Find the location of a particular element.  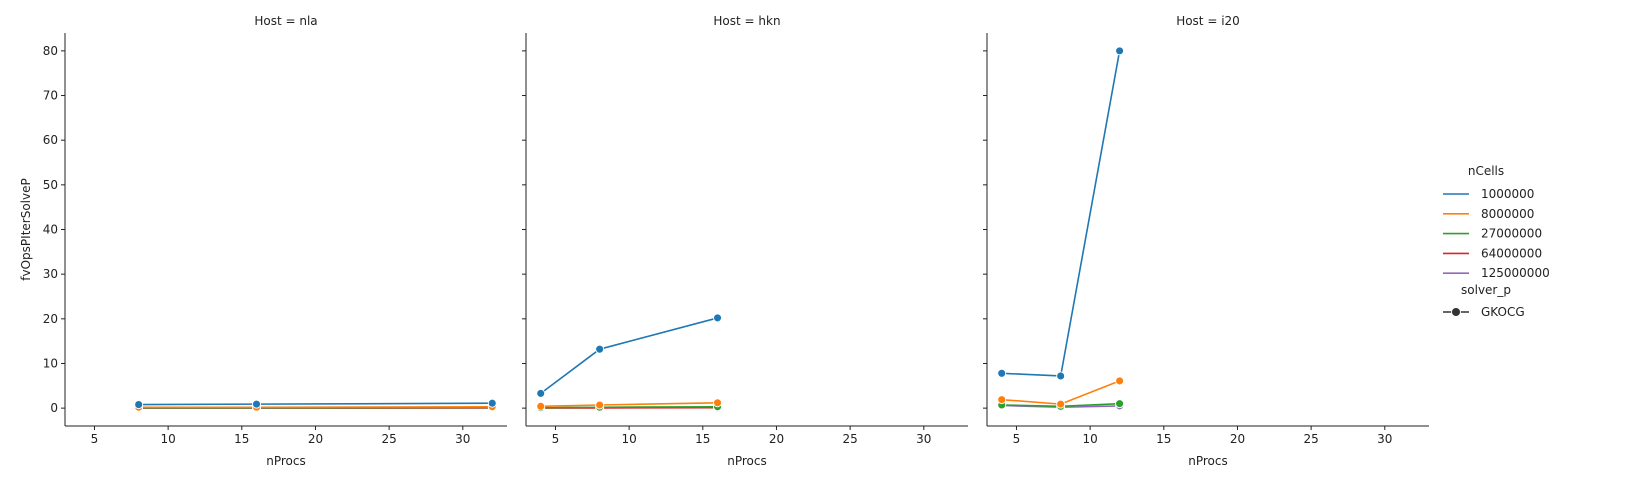

panel-title: Host = hkn is located at coordinates (746, 21).